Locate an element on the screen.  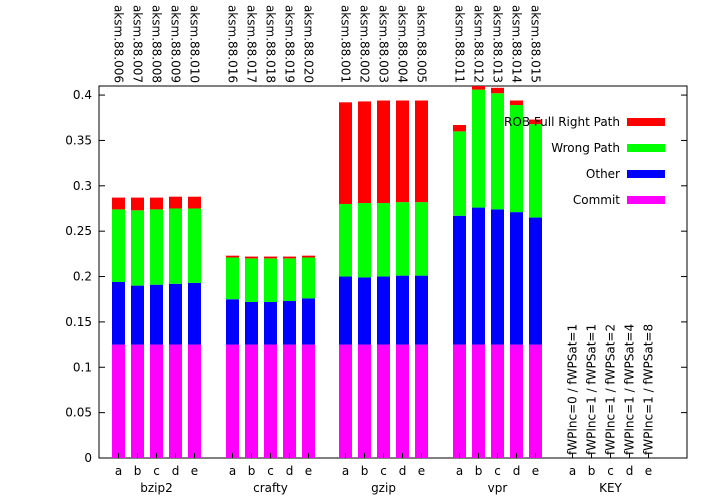
run-label: aksm.88.004 is located at coordinates (403, 44).